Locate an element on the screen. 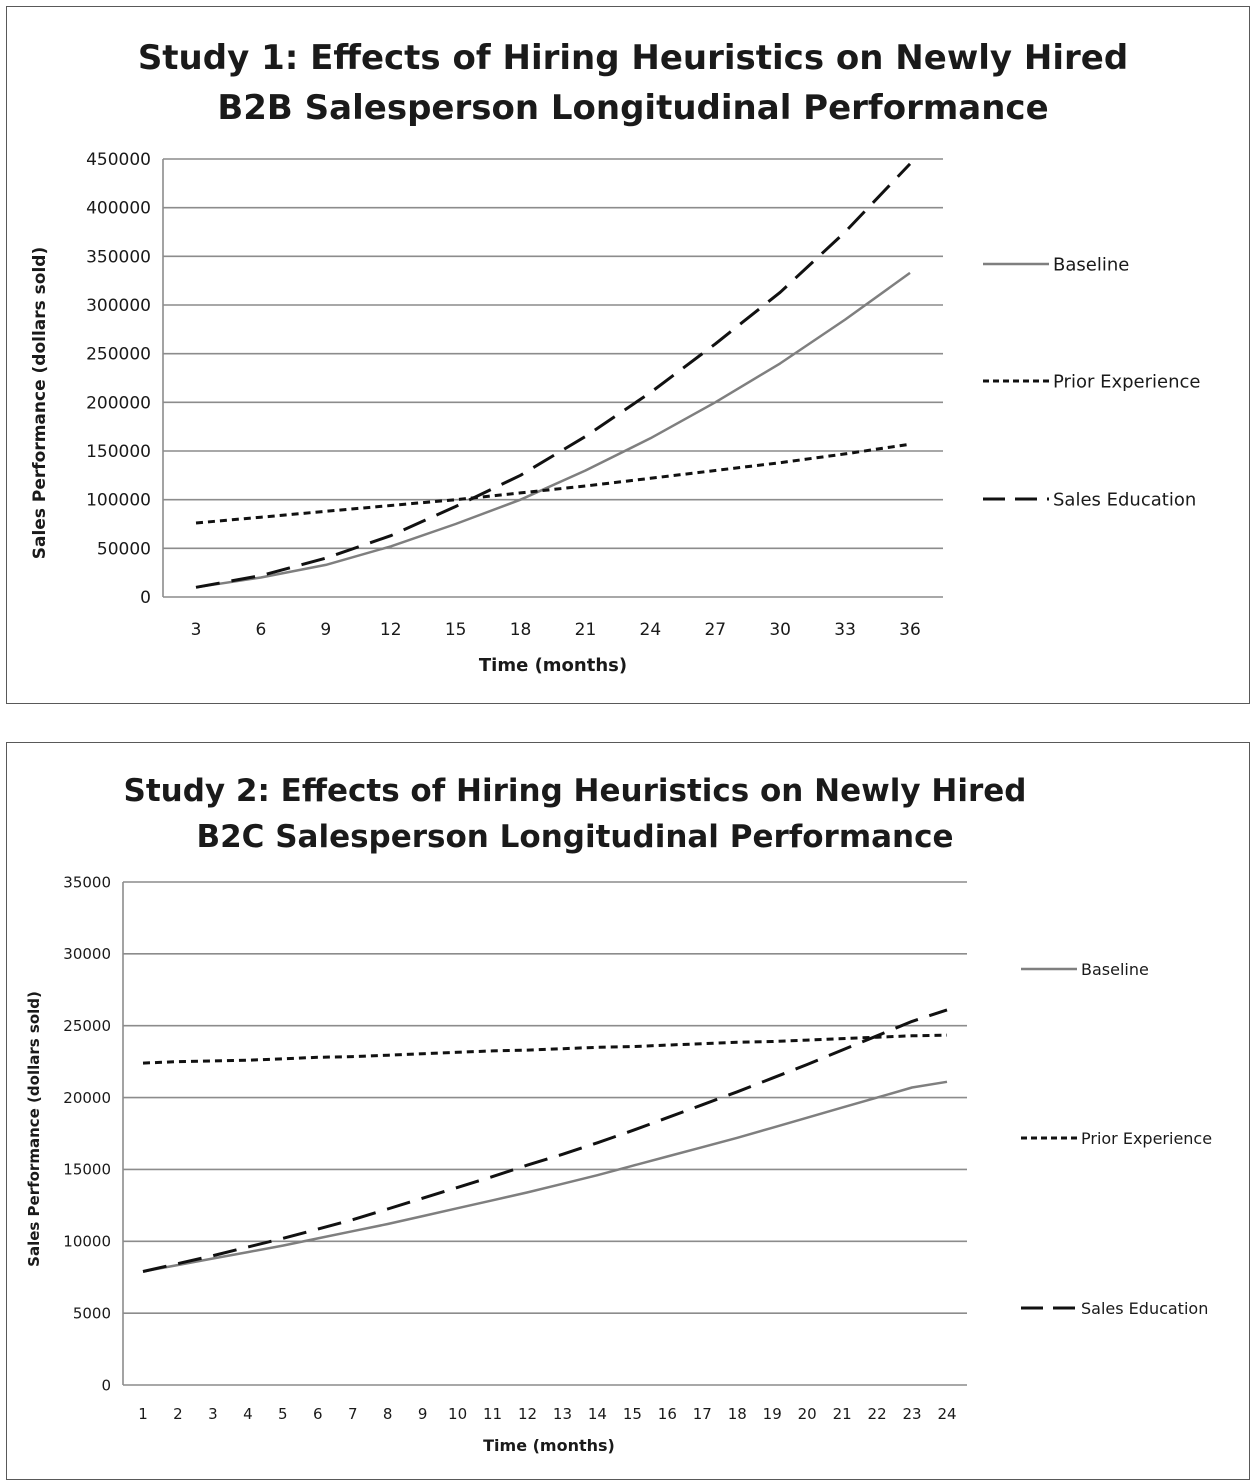 The width and height of the screenshot is (1256, 1484). series-line-sales-education is located at coordinates (545, 1140).